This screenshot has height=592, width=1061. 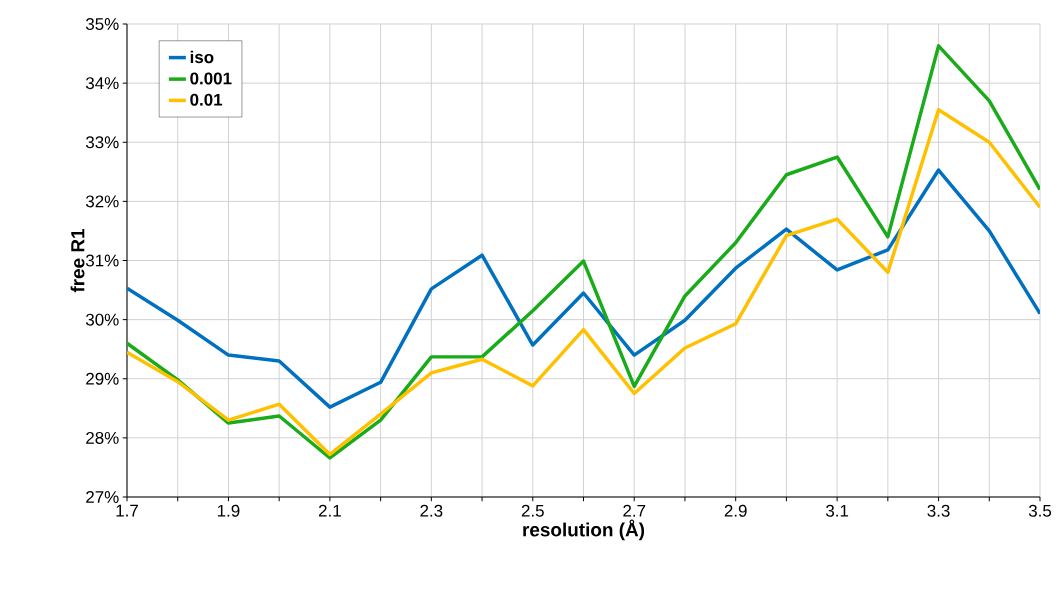 I want to click on x-tick-label: 3.1, so click(x=837, y=510).